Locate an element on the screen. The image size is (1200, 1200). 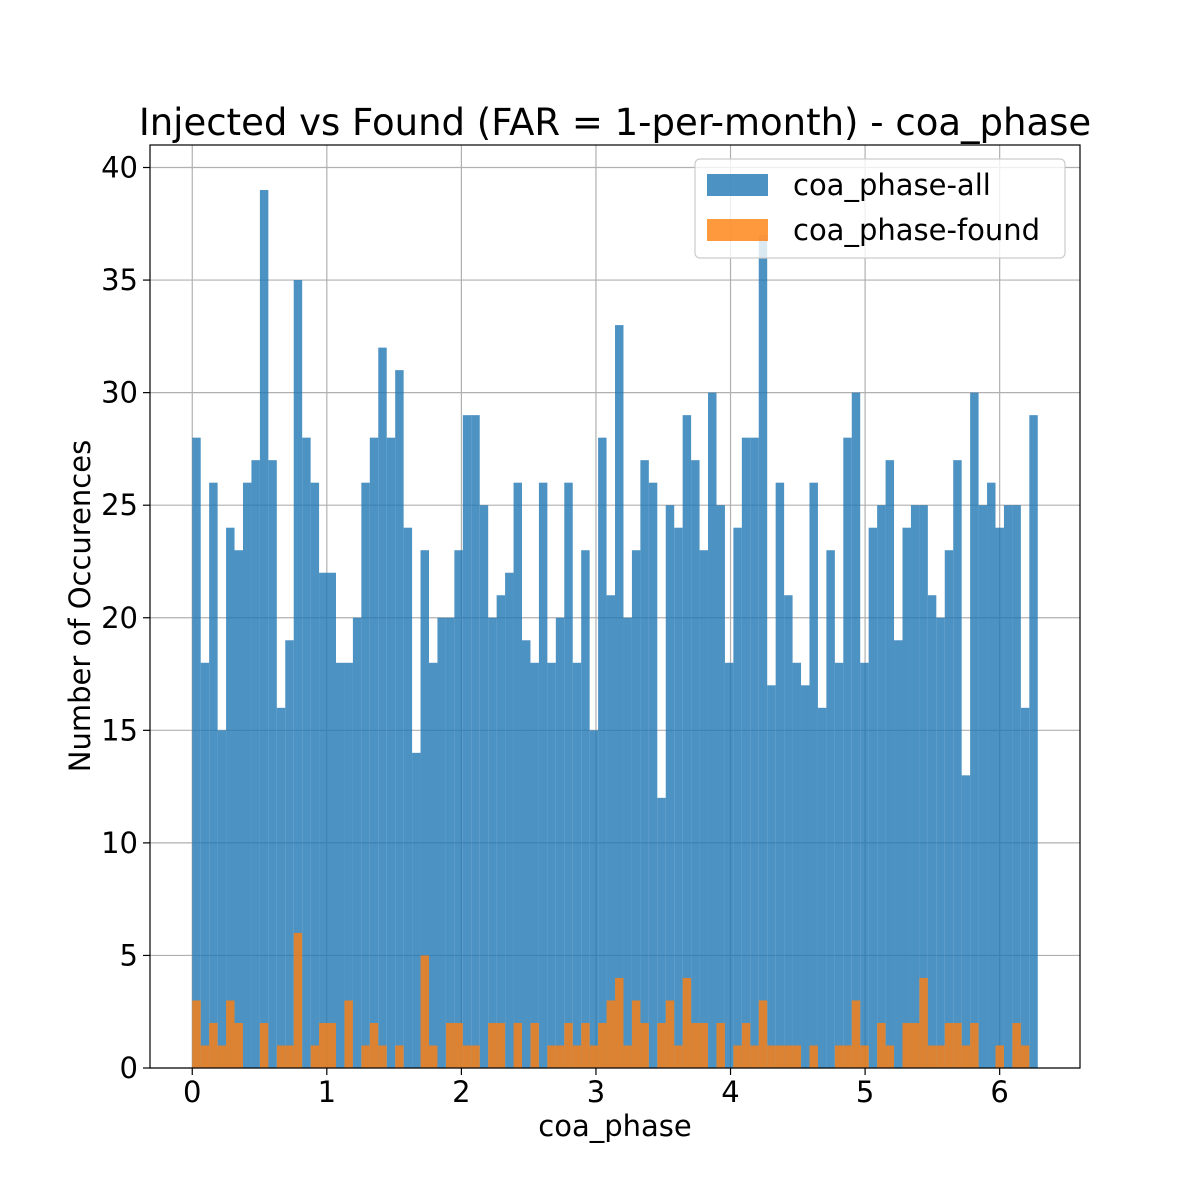
legend-swatch-found is located at coordinates (737, 230).